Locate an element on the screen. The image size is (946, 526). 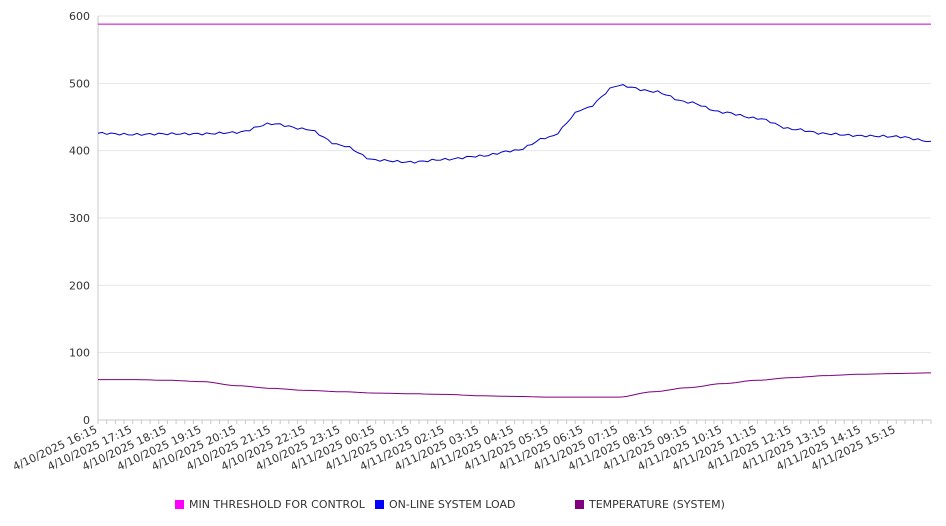
y-tick-label: 0 is located at coordinates (86, 420).